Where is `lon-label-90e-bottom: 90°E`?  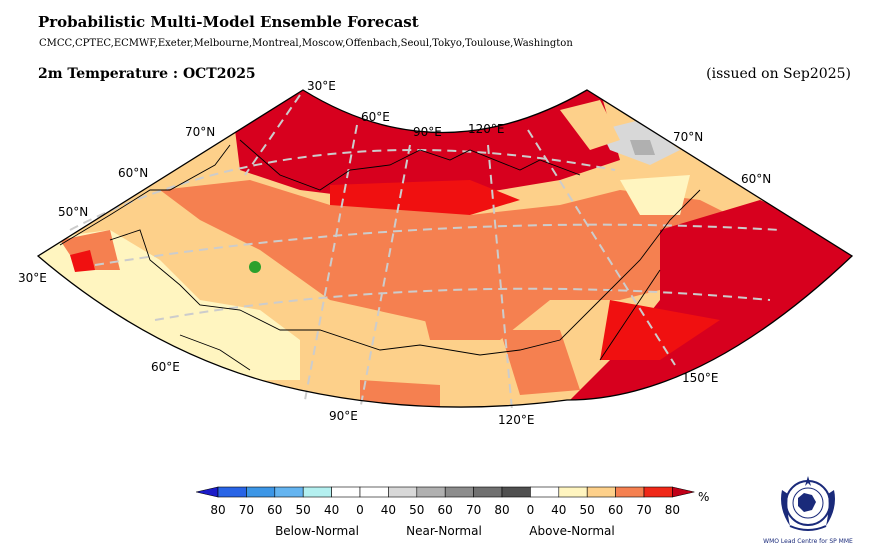 lon-label-90e-bottom: 90°E is located at coordinates (343, 416).